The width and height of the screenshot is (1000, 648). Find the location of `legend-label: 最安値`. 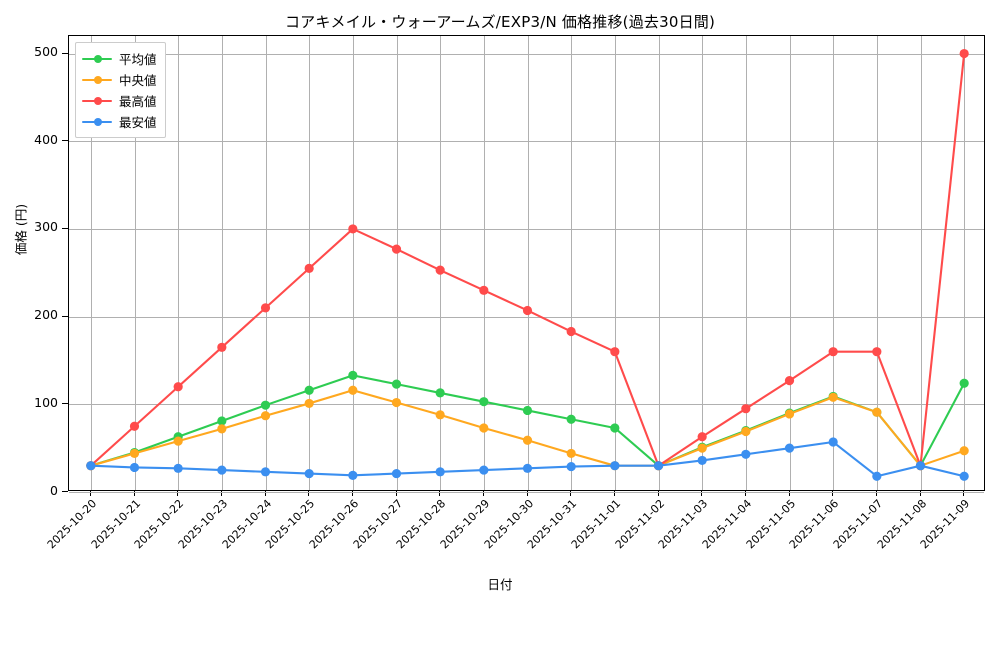

legend-label: 最安値 is located at coordinates (138, 122).